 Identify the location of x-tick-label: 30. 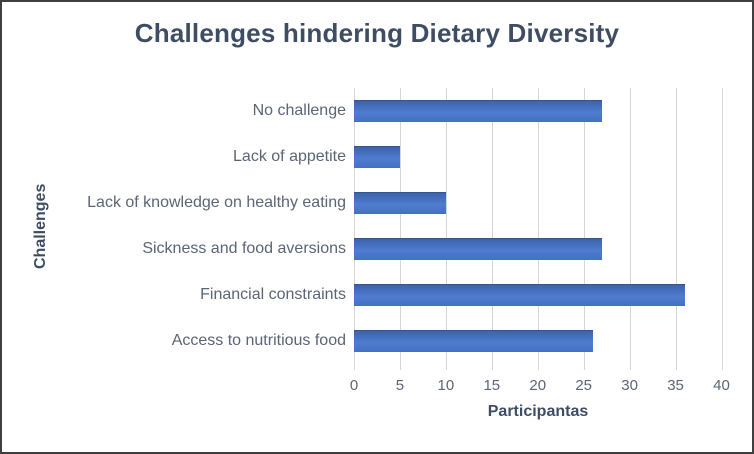
(629, 385).